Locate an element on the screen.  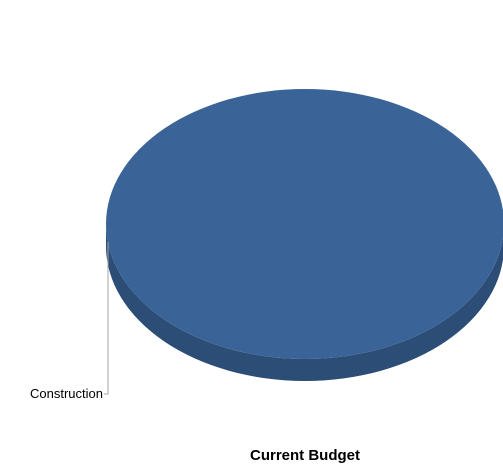
chart-title: Current Budget is located at coordinates (305, 455).